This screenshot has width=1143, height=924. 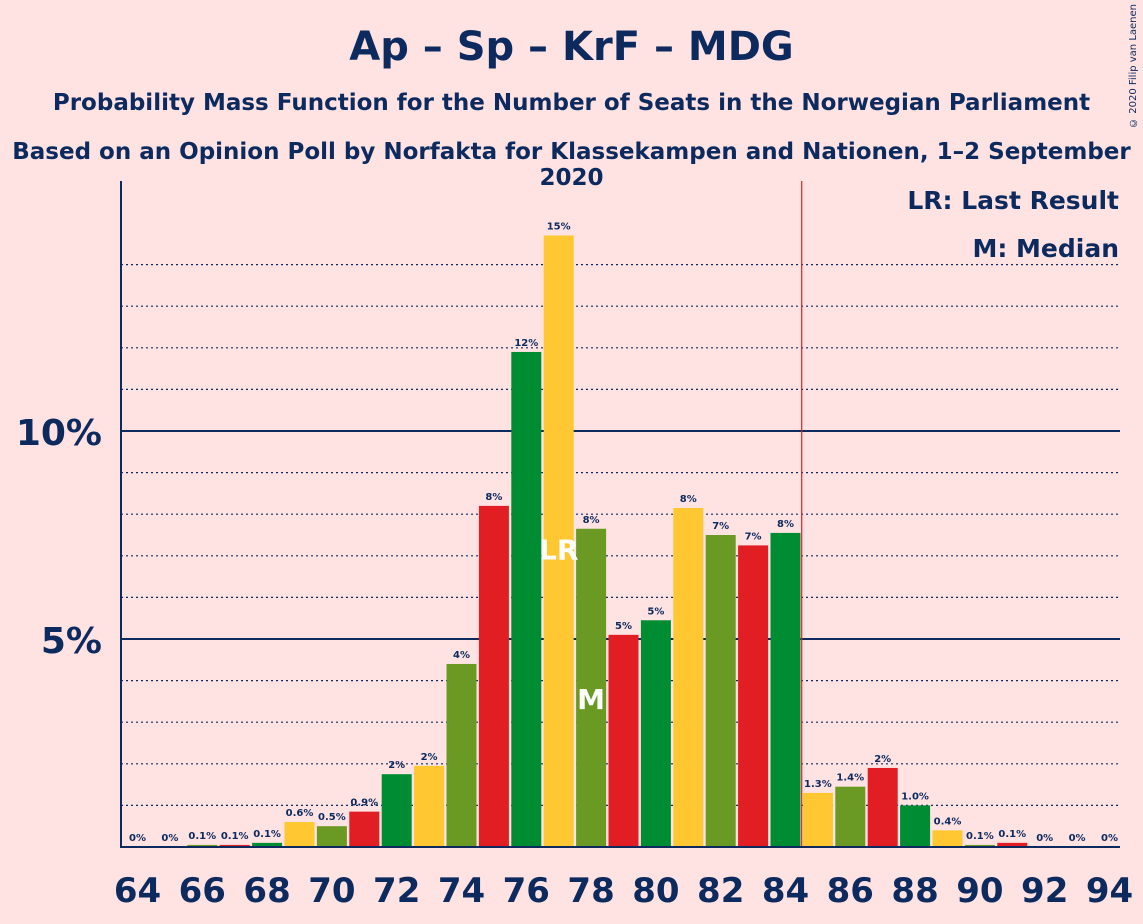 What do you see at coordinates (461, 891) in the screenshot?
I see `x-tick-74: 74` at bounding box center [461, 891].